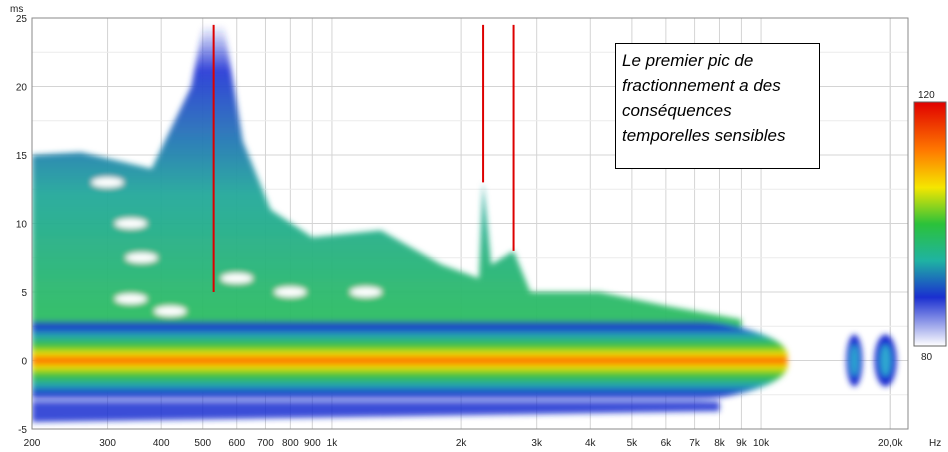 This screenshot has width=948, height=452. I want to click on x-tick-label: 2k, so click(462, 443).